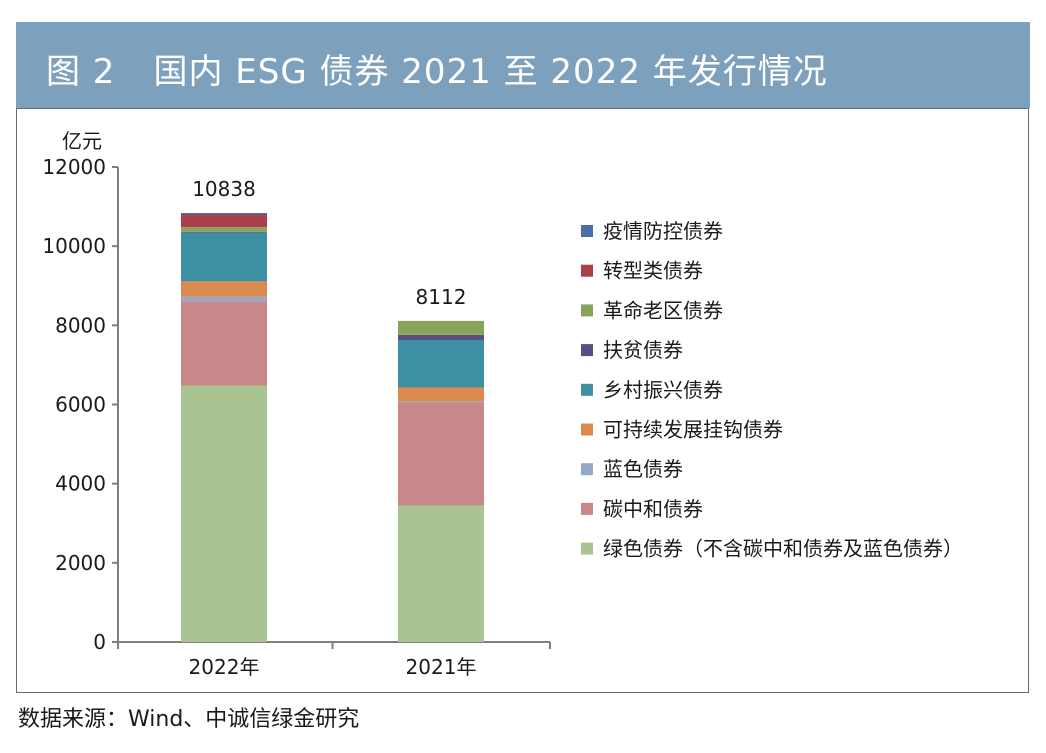  I want to click on x-tick-label: 2022年, so click(224, 667).